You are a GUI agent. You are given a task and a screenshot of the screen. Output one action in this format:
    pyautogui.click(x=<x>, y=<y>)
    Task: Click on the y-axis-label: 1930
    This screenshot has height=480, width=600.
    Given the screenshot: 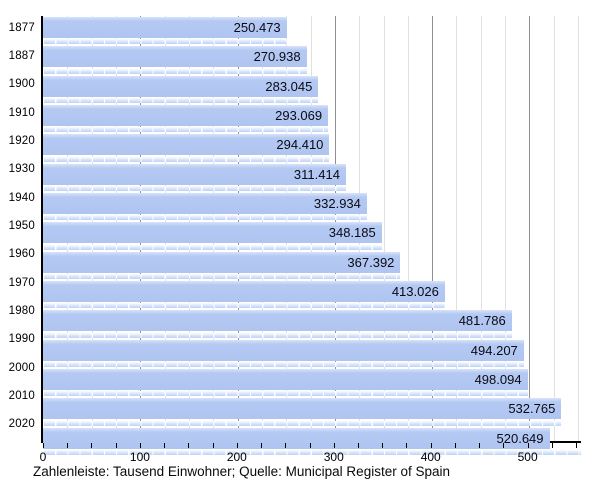 What is the action you would take?
    pyautogui.click(x=21, y=169)
    